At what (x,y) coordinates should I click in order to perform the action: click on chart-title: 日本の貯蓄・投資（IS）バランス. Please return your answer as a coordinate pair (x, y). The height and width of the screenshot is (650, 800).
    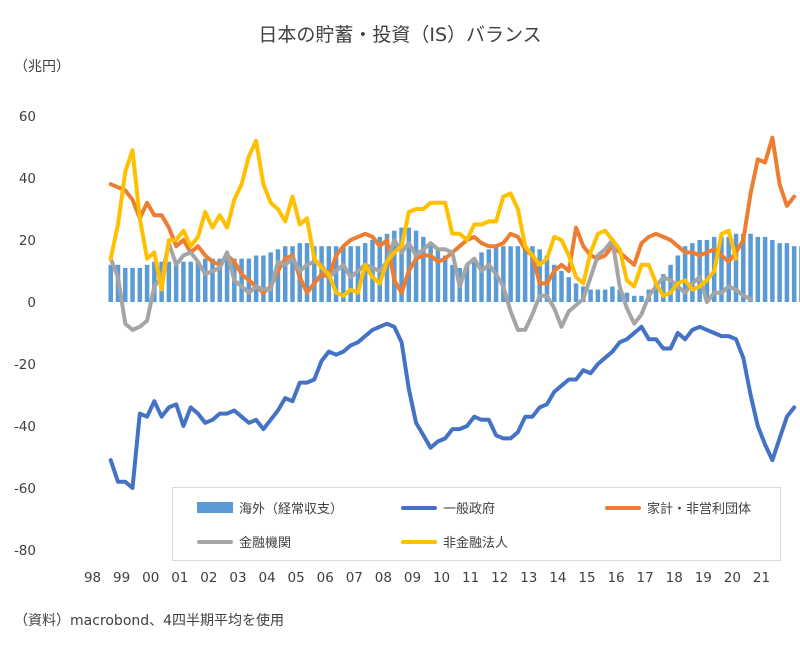
    Looking at the image, I should click on (400, 35).